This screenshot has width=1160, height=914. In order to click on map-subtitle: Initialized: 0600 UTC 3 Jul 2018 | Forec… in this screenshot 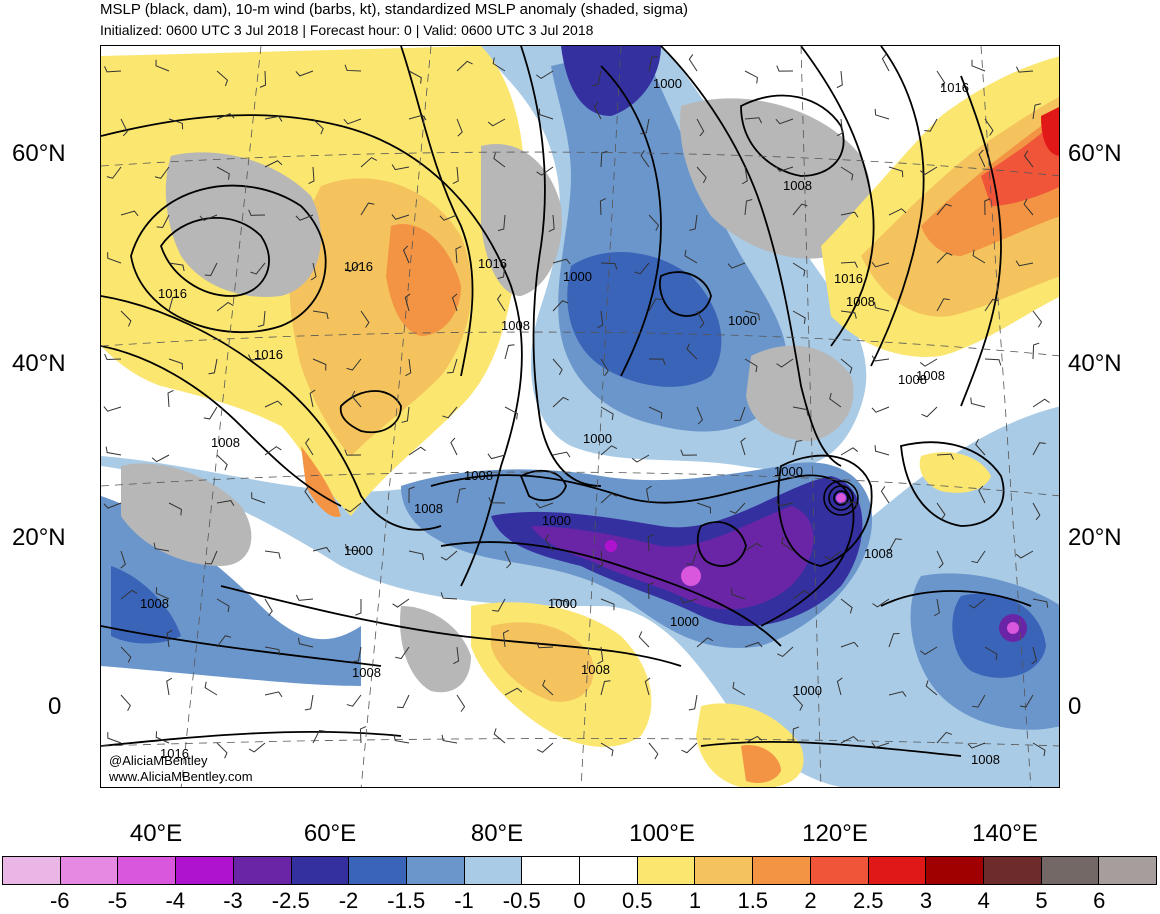, I will do `click(347, 30)`.